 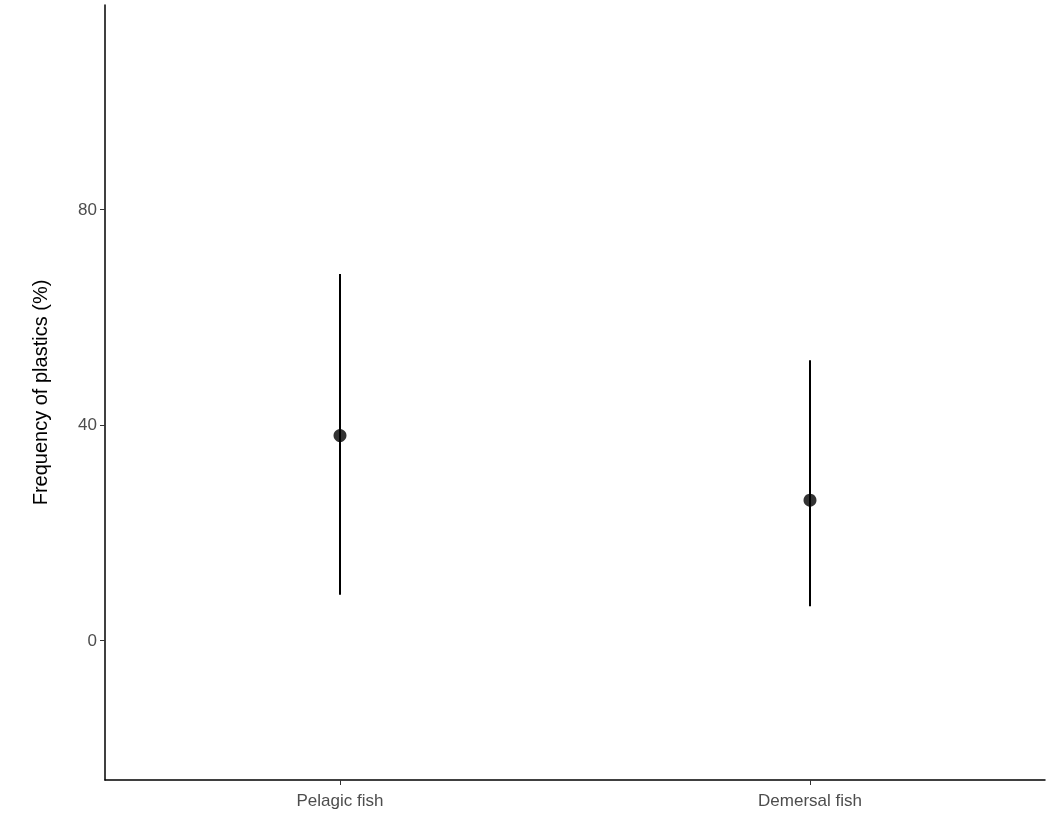 I want to click on y-axis-title: Frequency of plastics (%), so click(x=40, y=392).